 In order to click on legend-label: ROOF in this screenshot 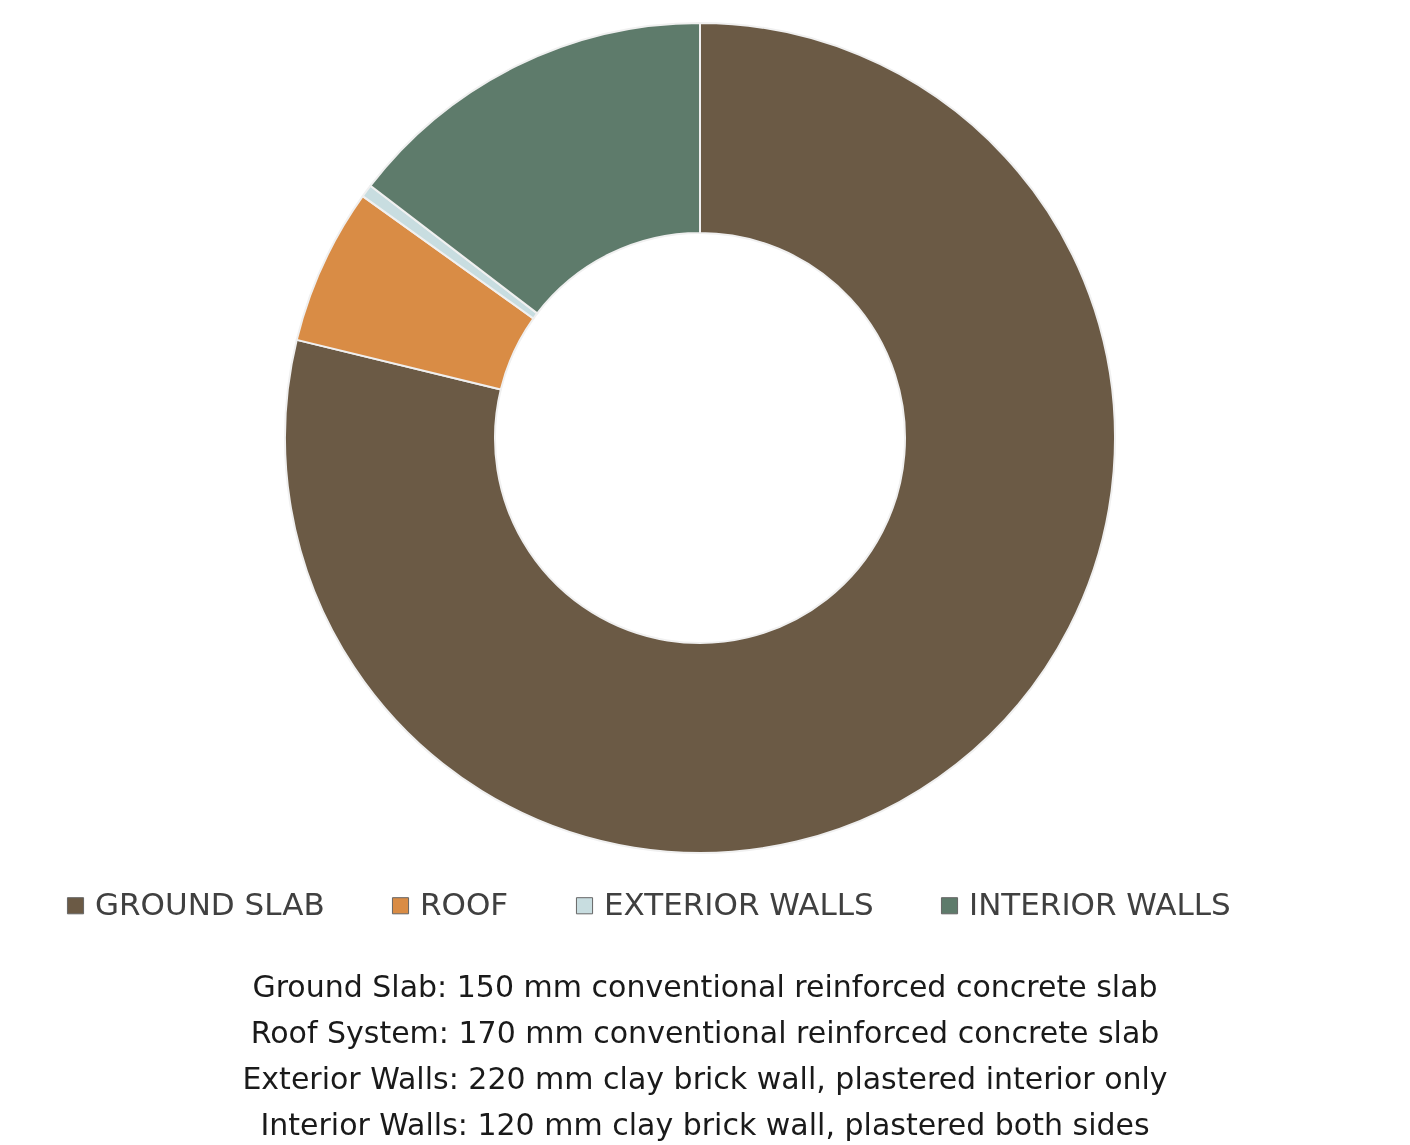, I will do `click(464, 903)`.